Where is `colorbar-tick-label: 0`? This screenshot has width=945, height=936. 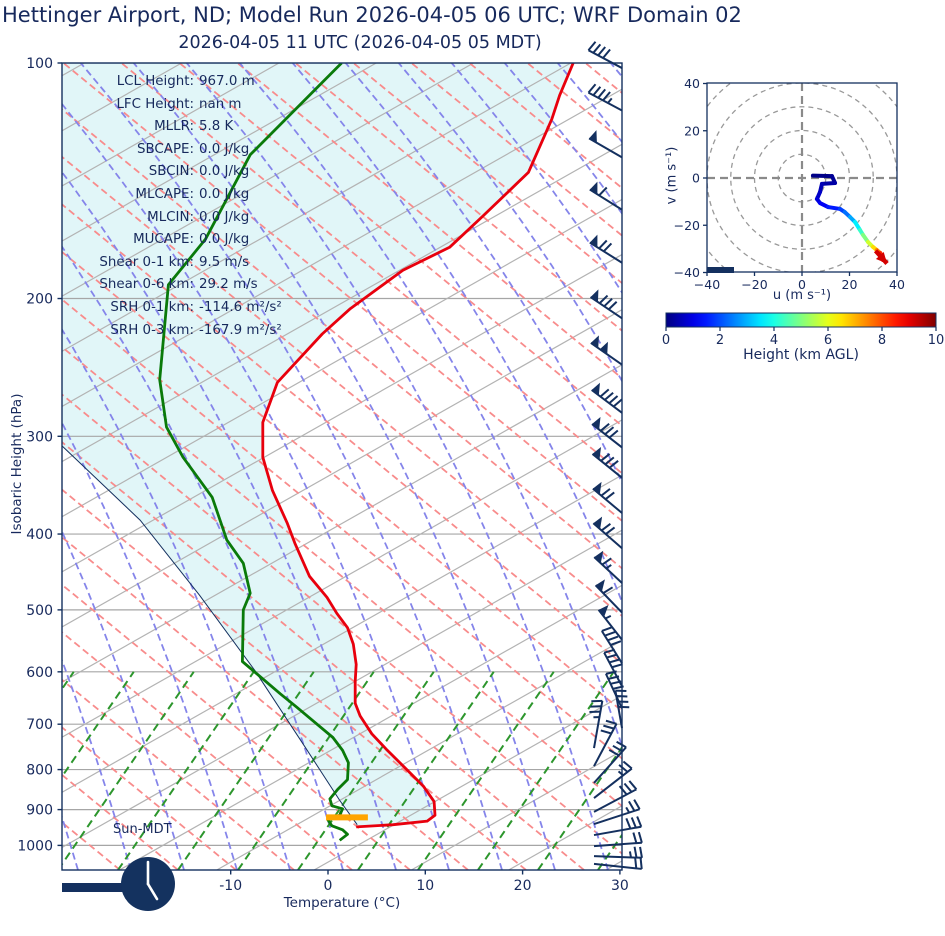 colorbar-tick-label: 0 is located at coordinates (666, 340).